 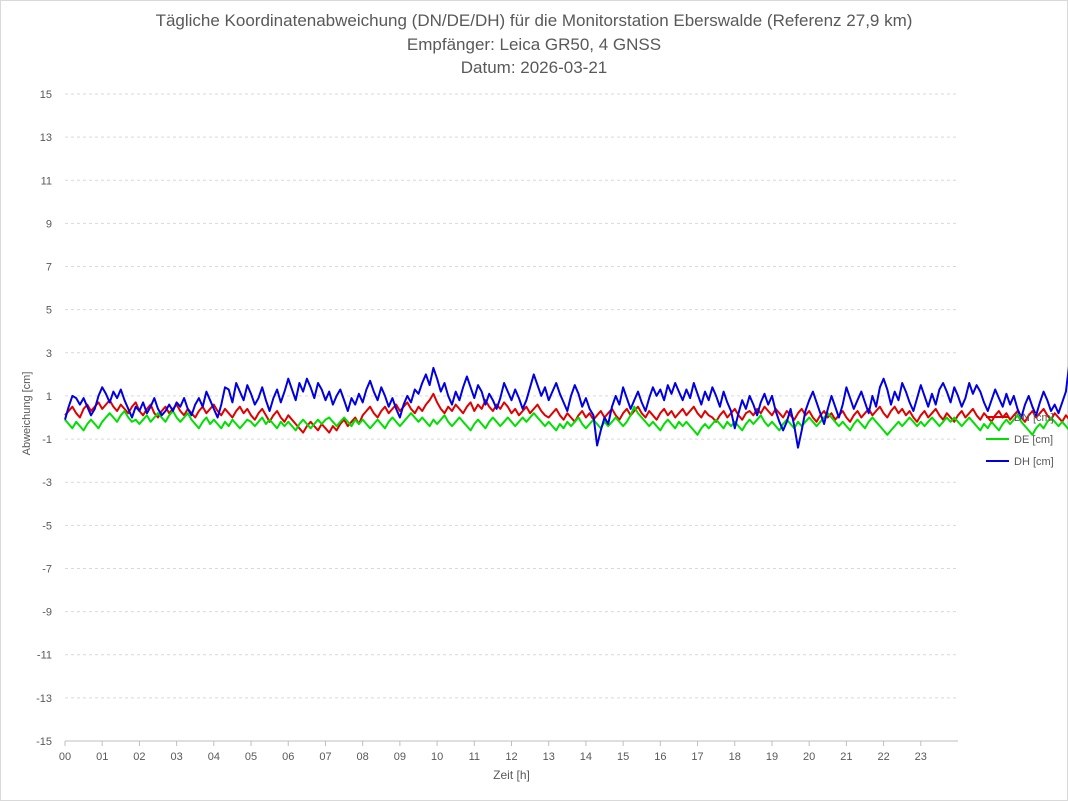 I want to click on y-tick-label: -7, so click(x=47, y=569).